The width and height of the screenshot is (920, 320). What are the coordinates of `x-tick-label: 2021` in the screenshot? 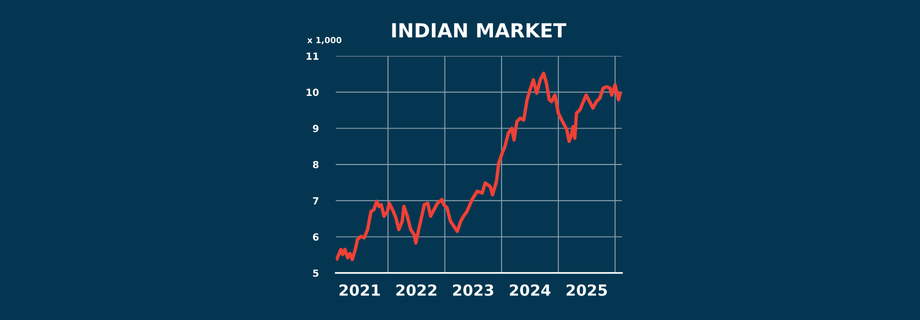 It's located at (360, 290).